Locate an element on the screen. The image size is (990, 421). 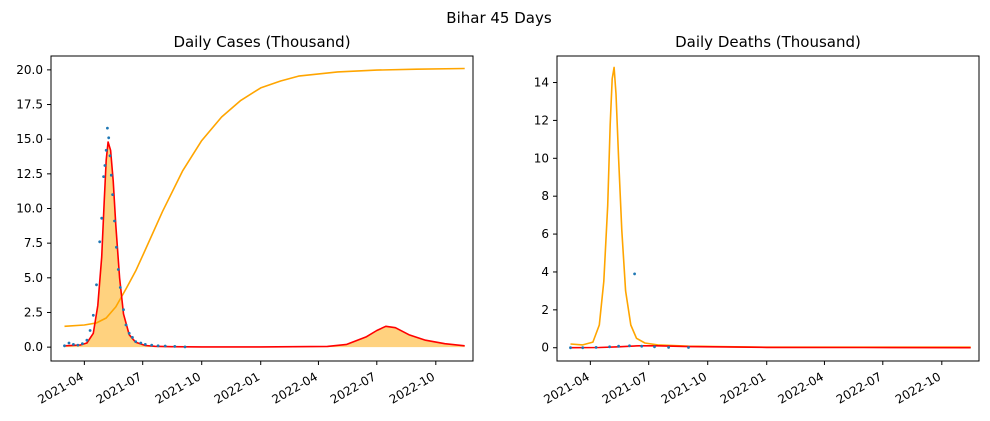
cases-xtick-label: 2021-04 is located at coordinates (60, 387).